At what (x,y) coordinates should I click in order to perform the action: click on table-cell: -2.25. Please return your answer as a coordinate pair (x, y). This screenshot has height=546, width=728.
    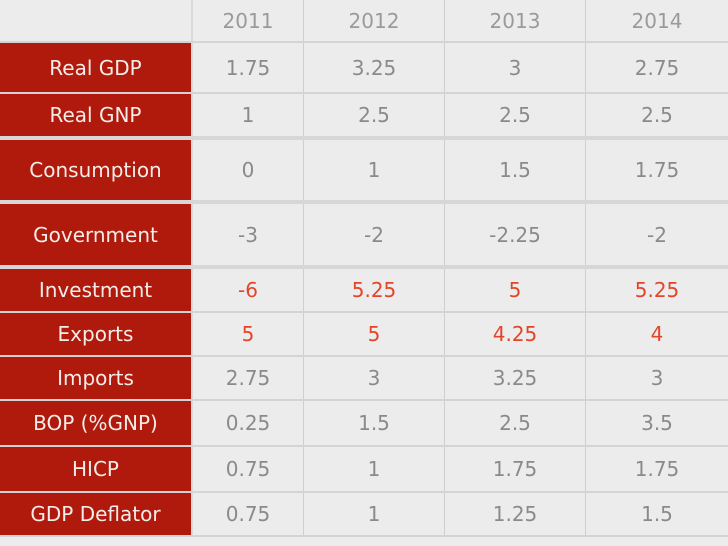
    Looking at the image, I should click on (515, 234).